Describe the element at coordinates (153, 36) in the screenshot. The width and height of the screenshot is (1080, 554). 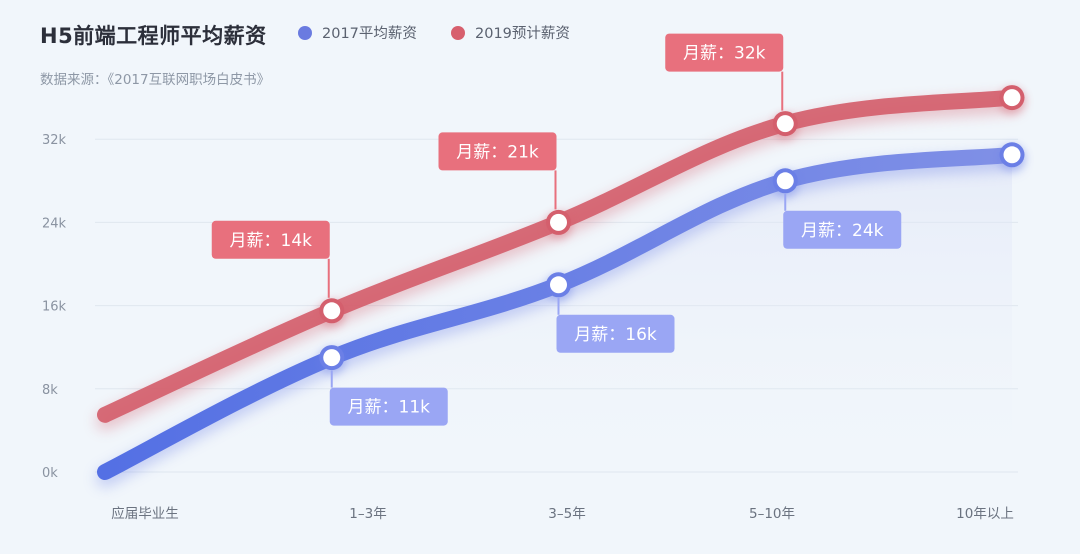
I see `chart-title: H5前端工程师平均薪资` at that location.